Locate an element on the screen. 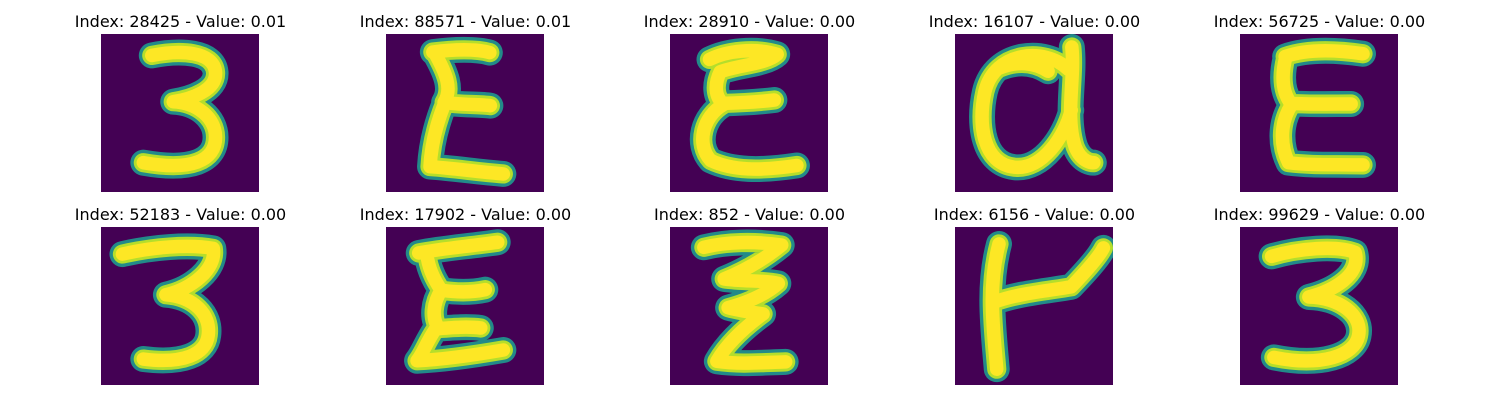 This screenshot has height=400, width=1500. panel-title: Index: 6156 - Value: 0.00 is located at coordinates (1034, 214).